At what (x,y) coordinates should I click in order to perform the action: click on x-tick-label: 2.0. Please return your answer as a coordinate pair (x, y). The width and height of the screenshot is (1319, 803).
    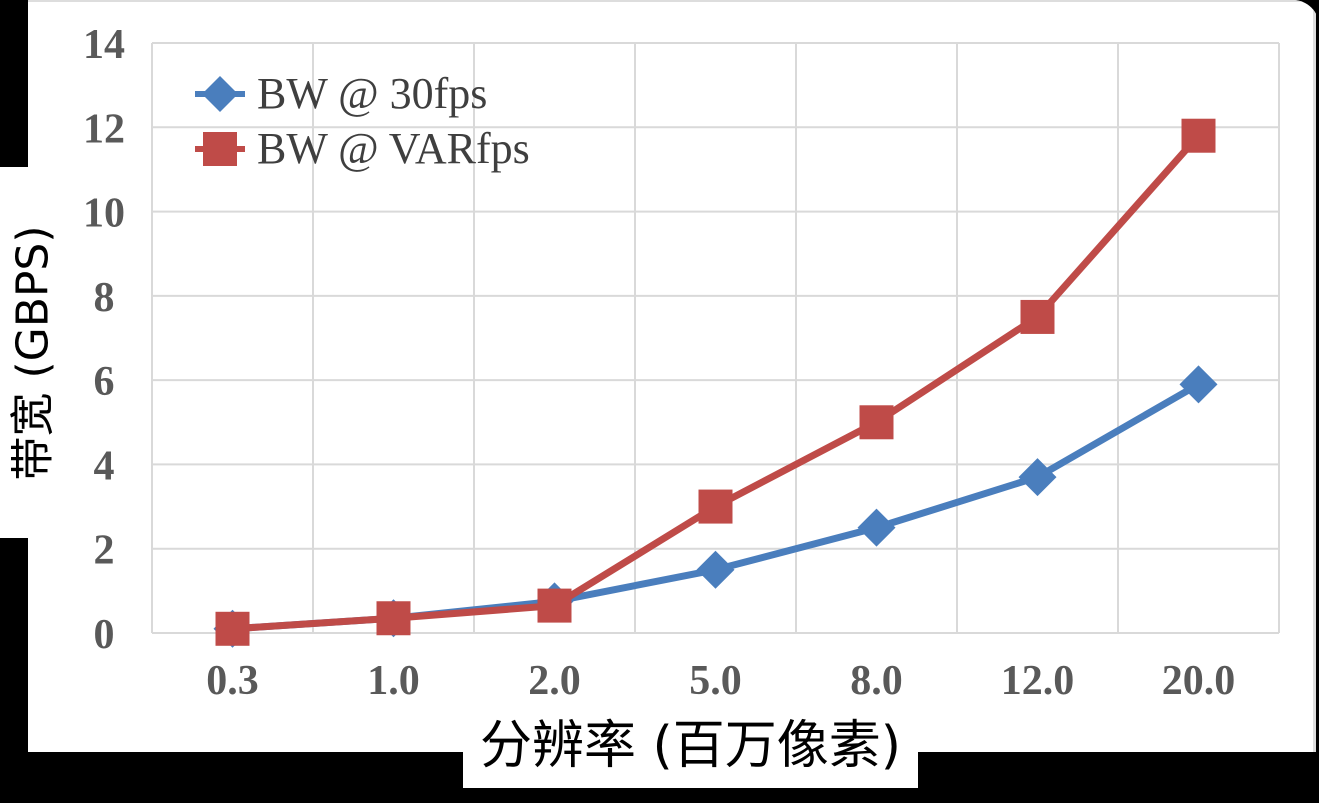
    Looking at the image, I should click on (554, 681).